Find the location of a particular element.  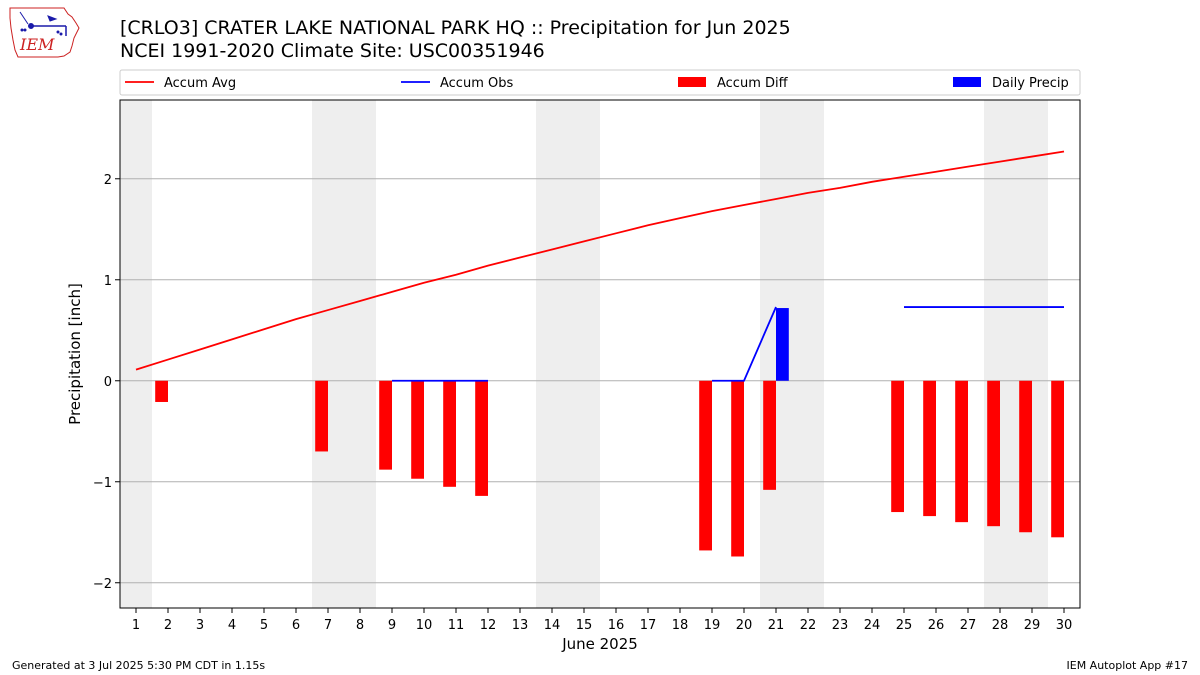

y-axis: 2 1 0 −1 −2 is located at coordinates (106, 382).